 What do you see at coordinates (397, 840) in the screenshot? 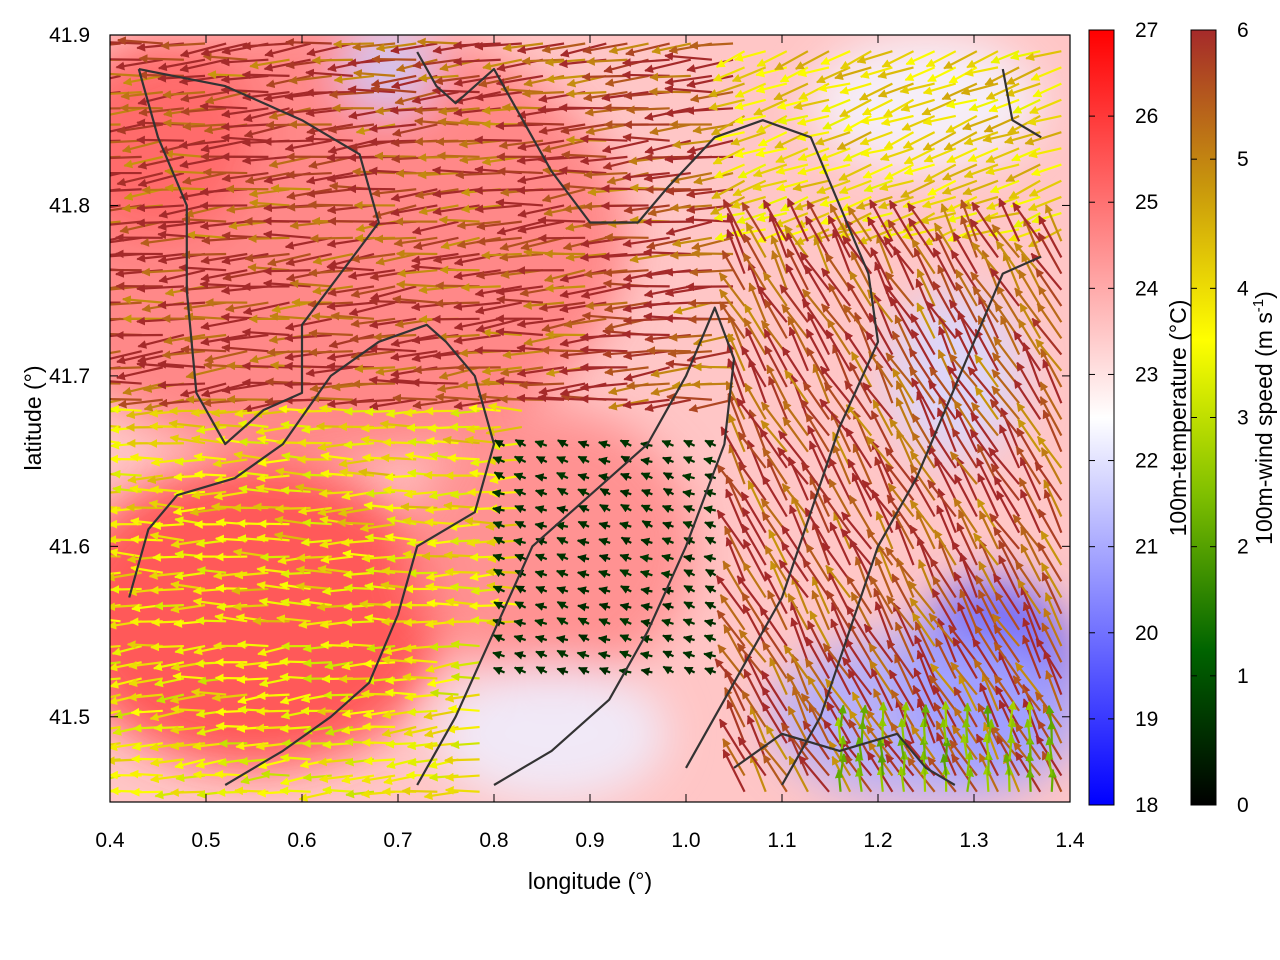
I see `x-tick-label: 0.7` at bounding box center [397, 840].